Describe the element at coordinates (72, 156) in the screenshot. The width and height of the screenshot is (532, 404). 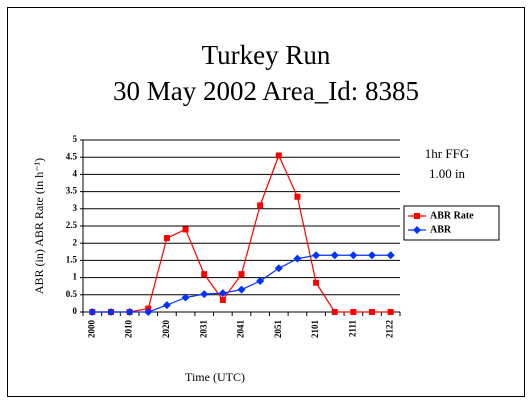
I see `y-tick-label: 4.5` at that location.